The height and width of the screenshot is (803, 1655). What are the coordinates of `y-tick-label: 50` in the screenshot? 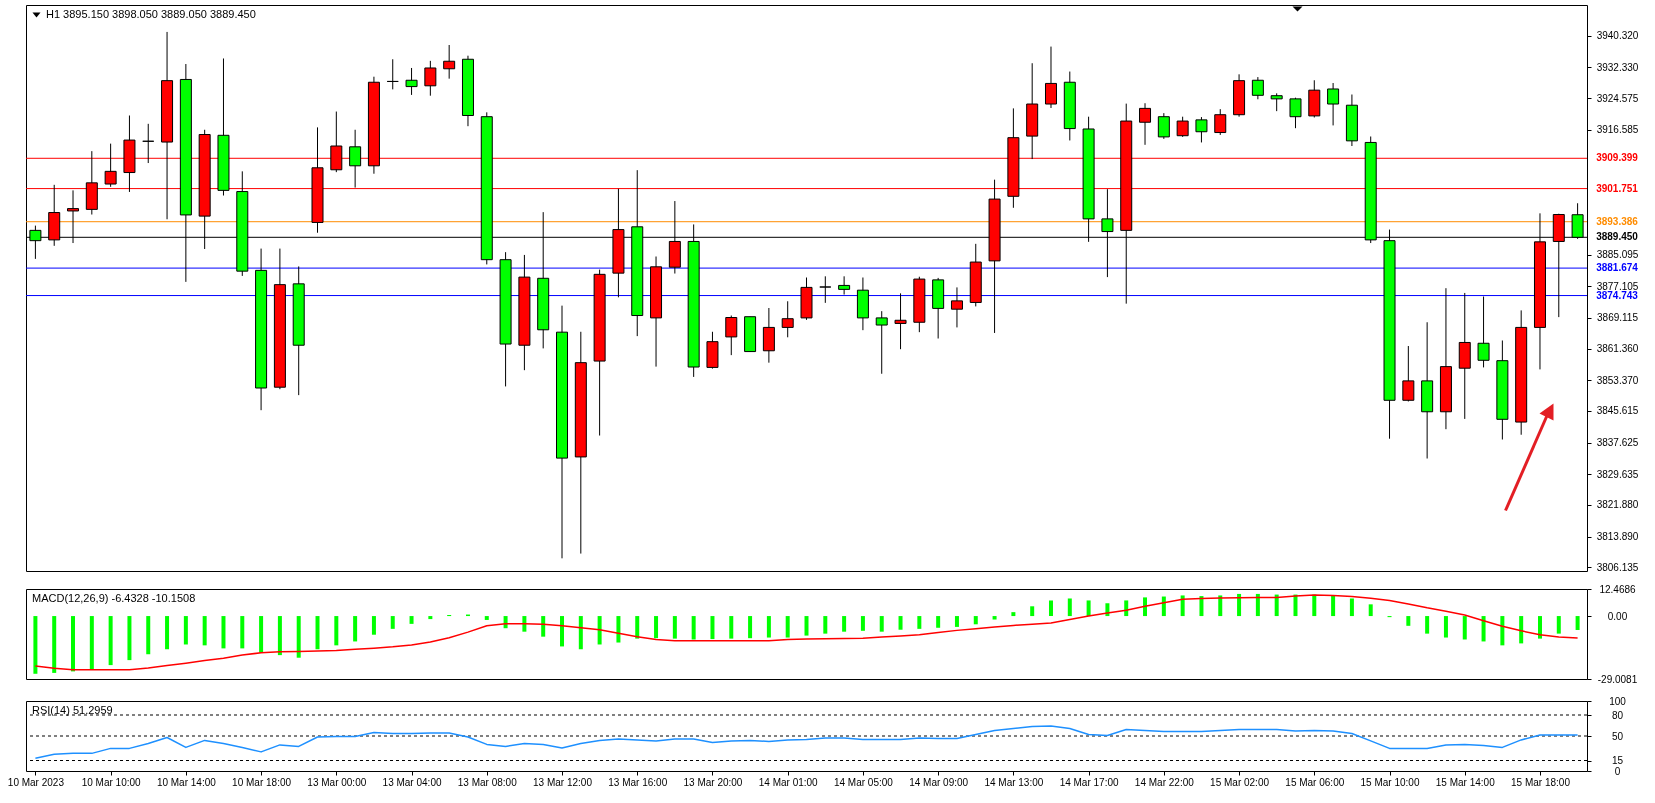 It's located at (1617, 736).